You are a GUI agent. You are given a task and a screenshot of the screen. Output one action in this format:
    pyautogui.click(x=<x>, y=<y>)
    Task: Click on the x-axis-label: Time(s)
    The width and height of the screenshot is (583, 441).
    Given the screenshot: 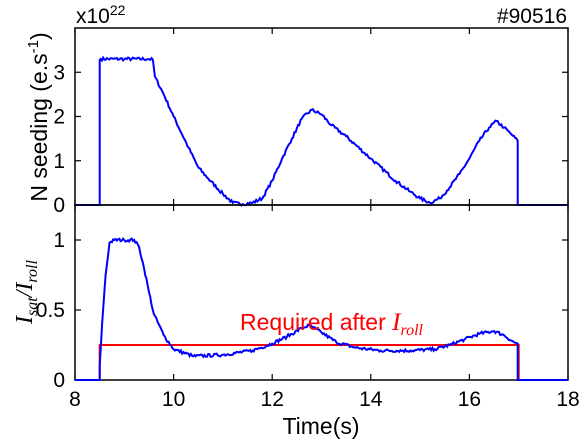 What is the action you would take?
    pyautogui.click(x=320, y=426)
    